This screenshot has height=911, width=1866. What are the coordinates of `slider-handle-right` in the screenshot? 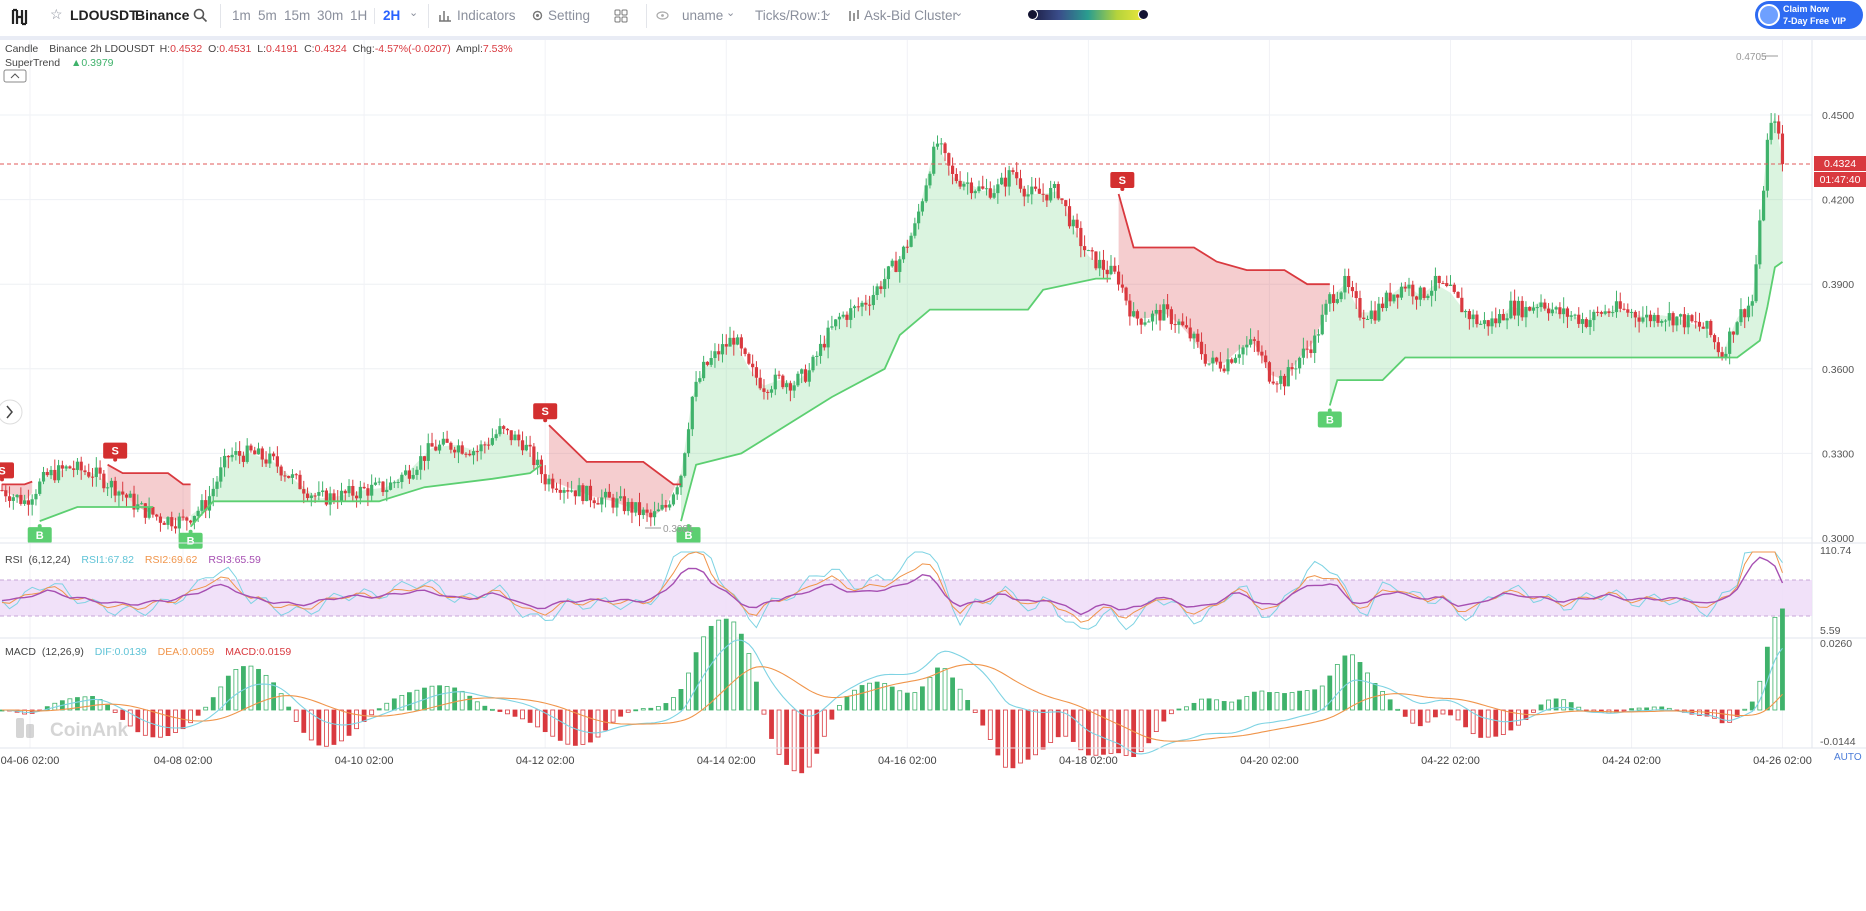 It's located at (1143, 14).